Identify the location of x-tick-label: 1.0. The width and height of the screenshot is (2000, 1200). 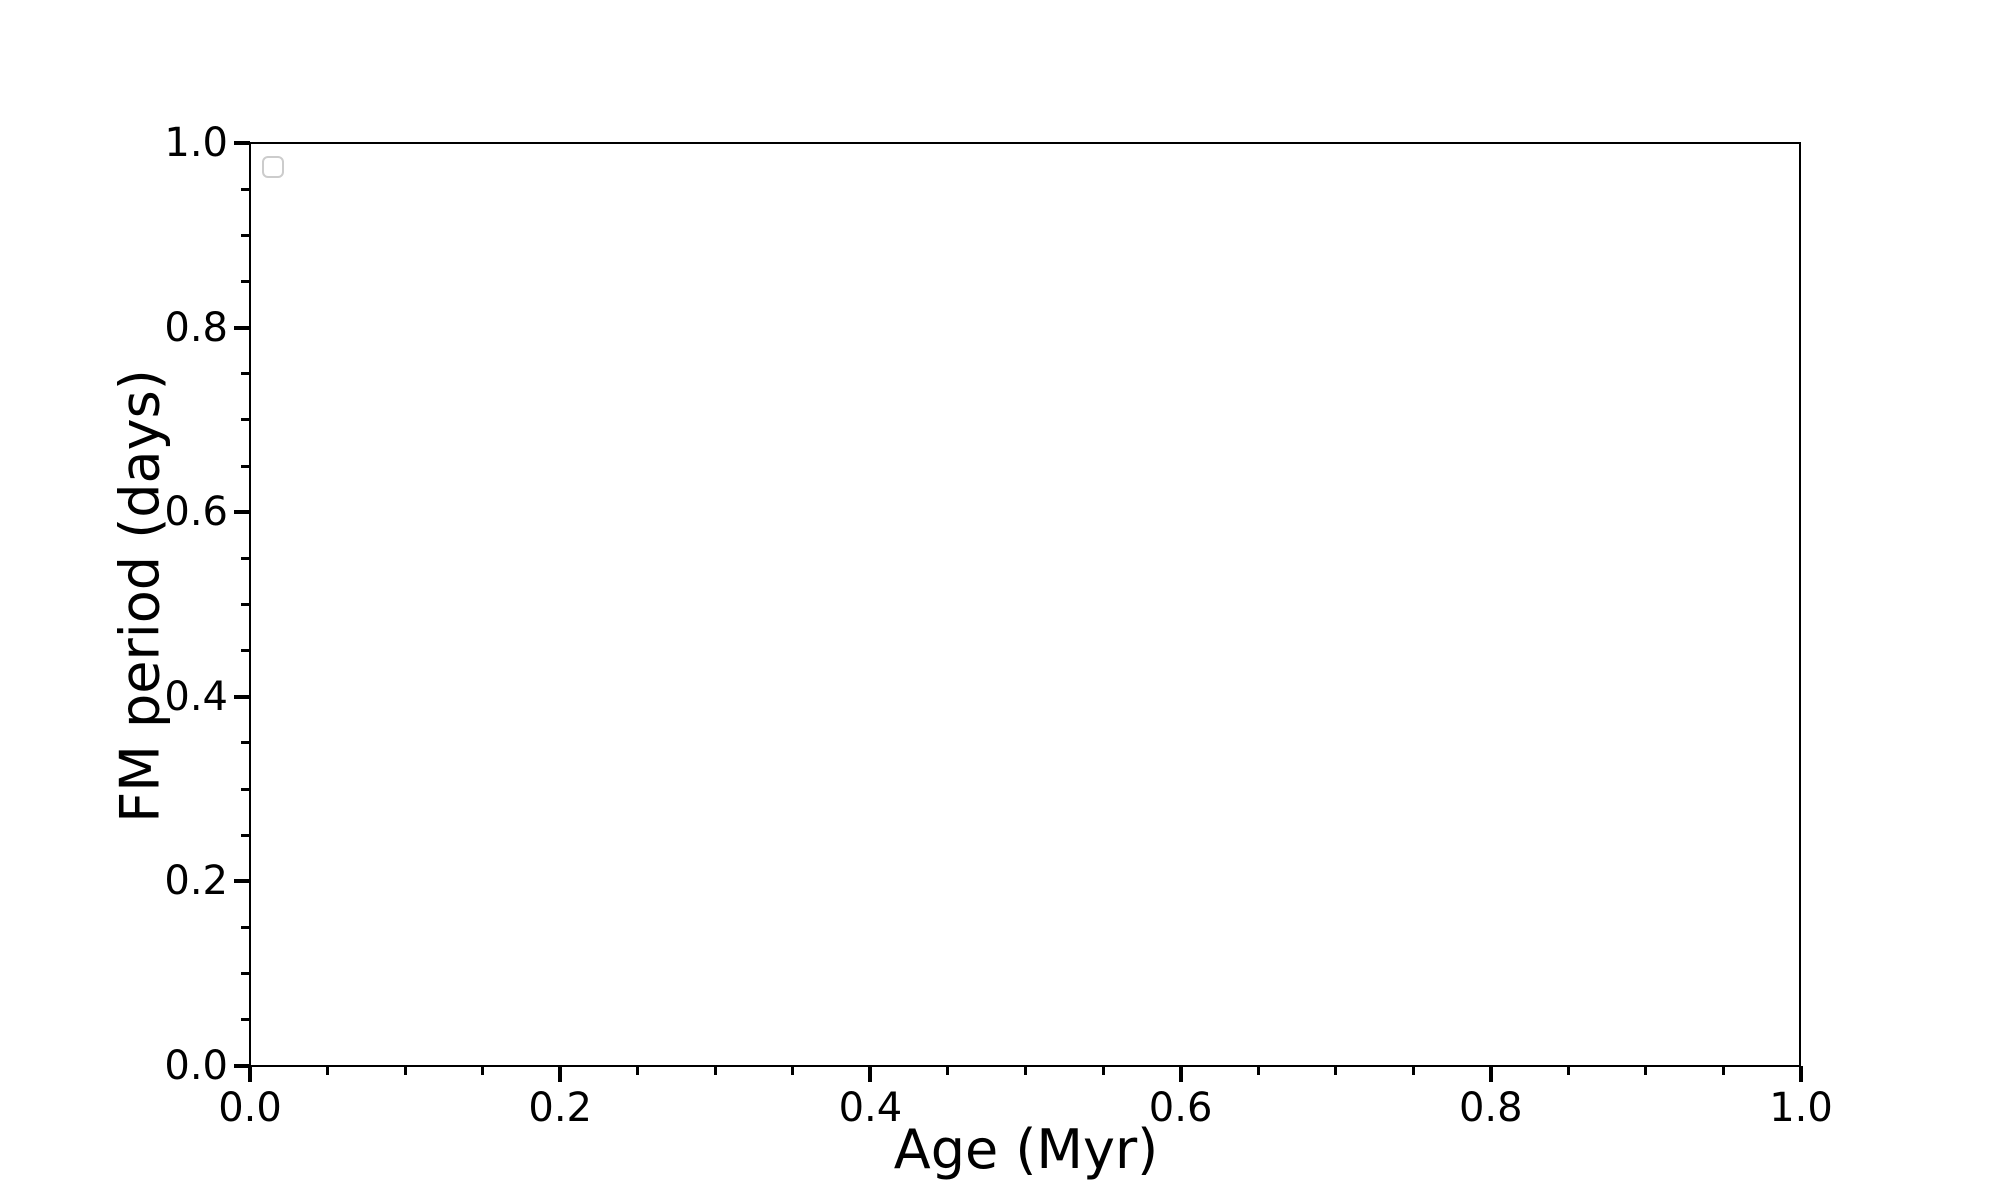
(1801, 1108).